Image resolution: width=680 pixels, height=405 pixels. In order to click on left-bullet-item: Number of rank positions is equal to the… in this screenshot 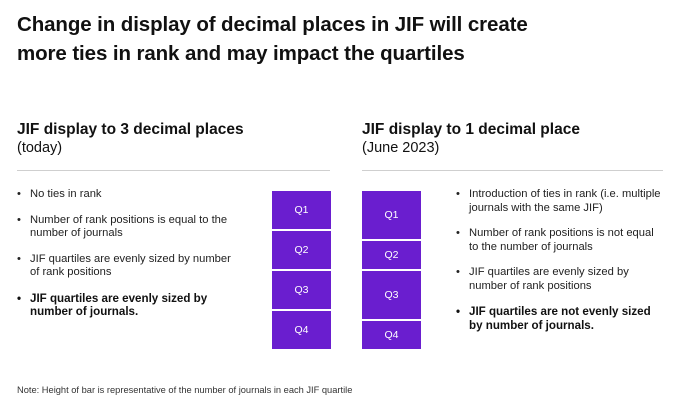, I will do `click(127, 227)`.